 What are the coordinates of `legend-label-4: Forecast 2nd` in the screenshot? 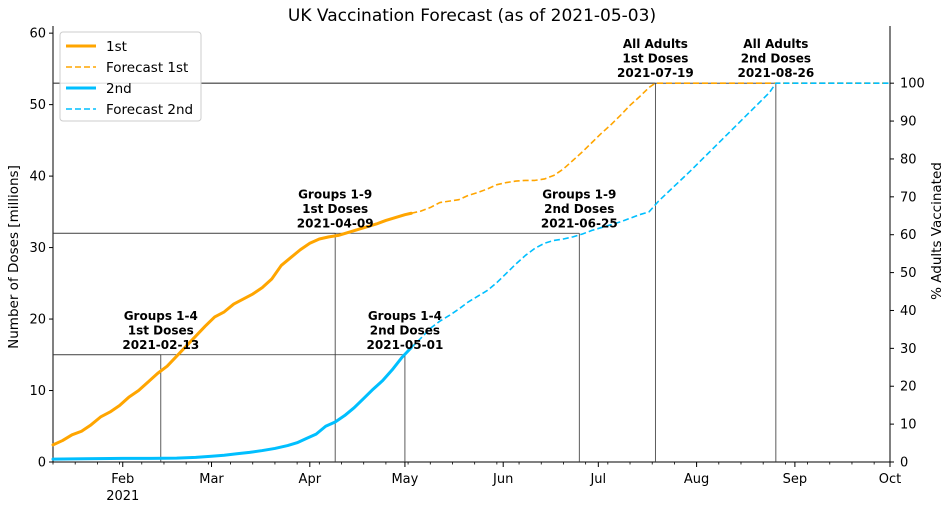 It's located at (149, 110).